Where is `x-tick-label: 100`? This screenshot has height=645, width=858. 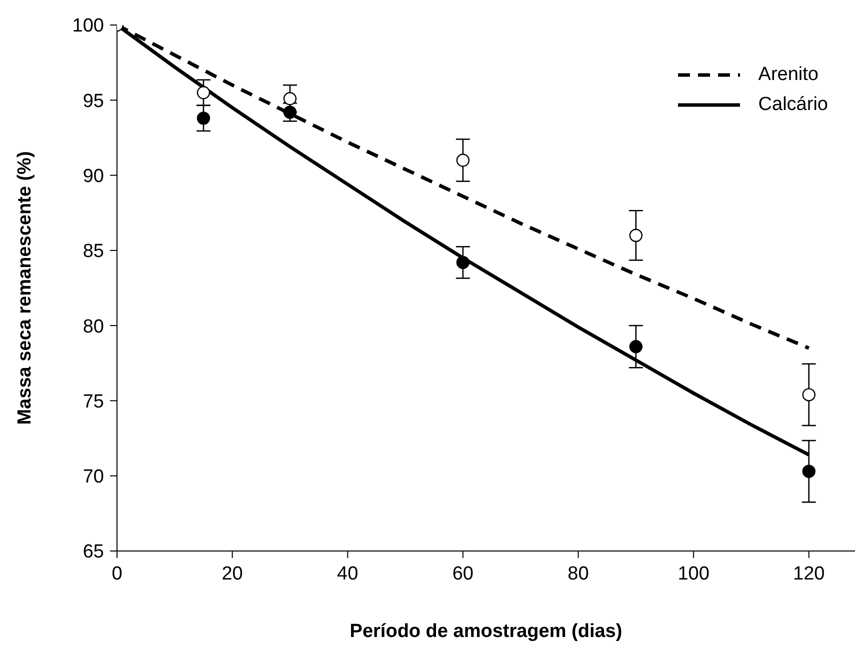 x-tick-label: 100 is located at coordinates (694, 573).